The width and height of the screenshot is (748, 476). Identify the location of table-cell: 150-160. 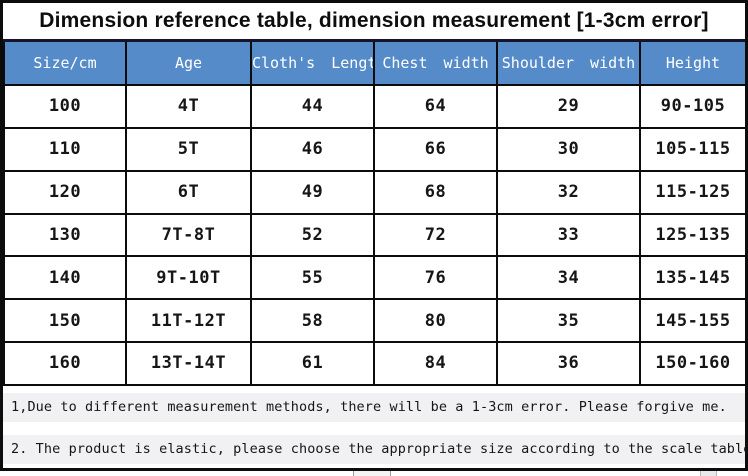
(693, 363).